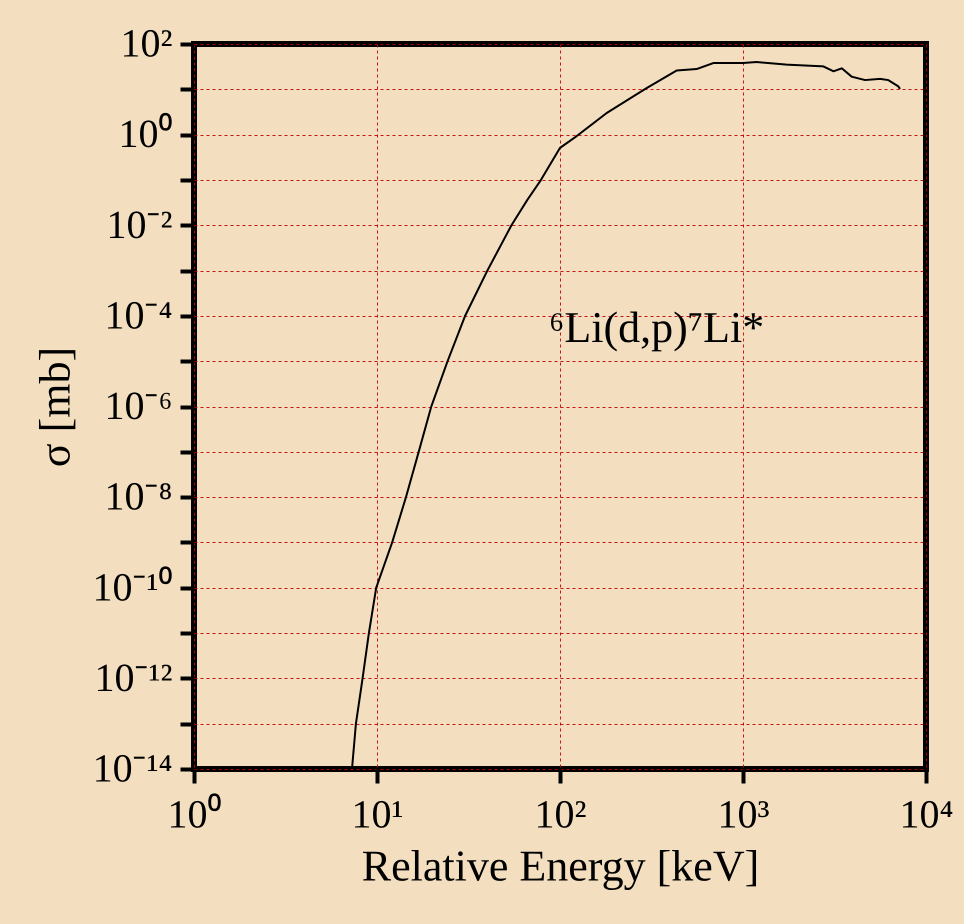 Image resolution: width=964 pixels, height=924 pixels. Describe the element at coordinates (138, 496) in the screenshot. I see `y-tick-label: 10⁻⁸` at that location.